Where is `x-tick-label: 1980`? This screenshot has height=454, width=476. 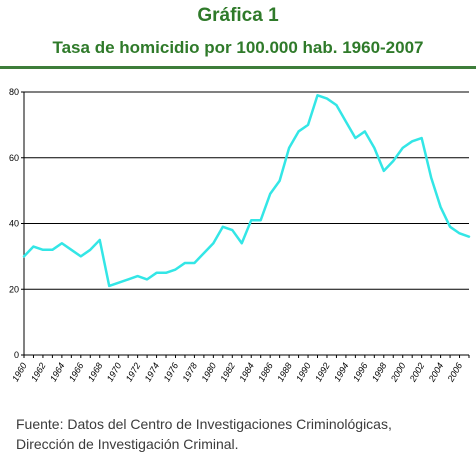
x-tick-label: 1980 is located at coordinates (208, 372).